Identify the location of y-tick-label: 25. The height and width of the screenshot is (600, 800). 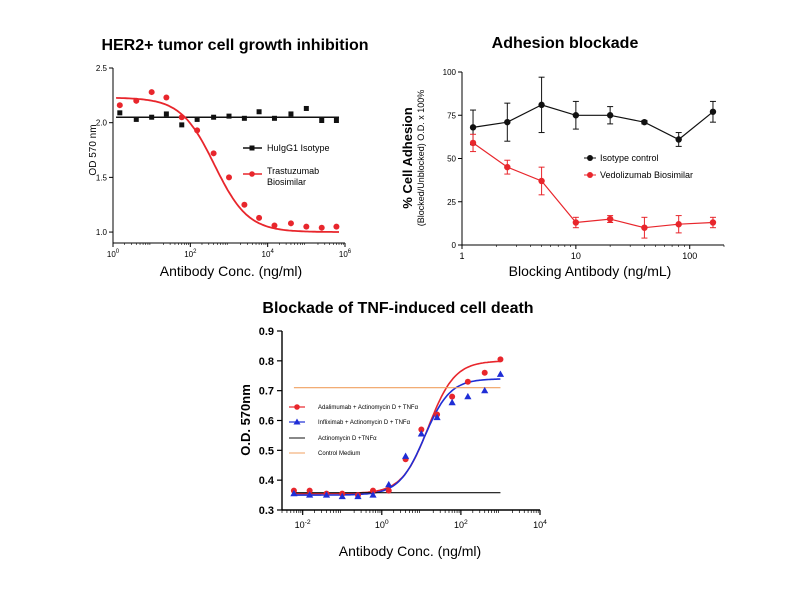
(451, 202).